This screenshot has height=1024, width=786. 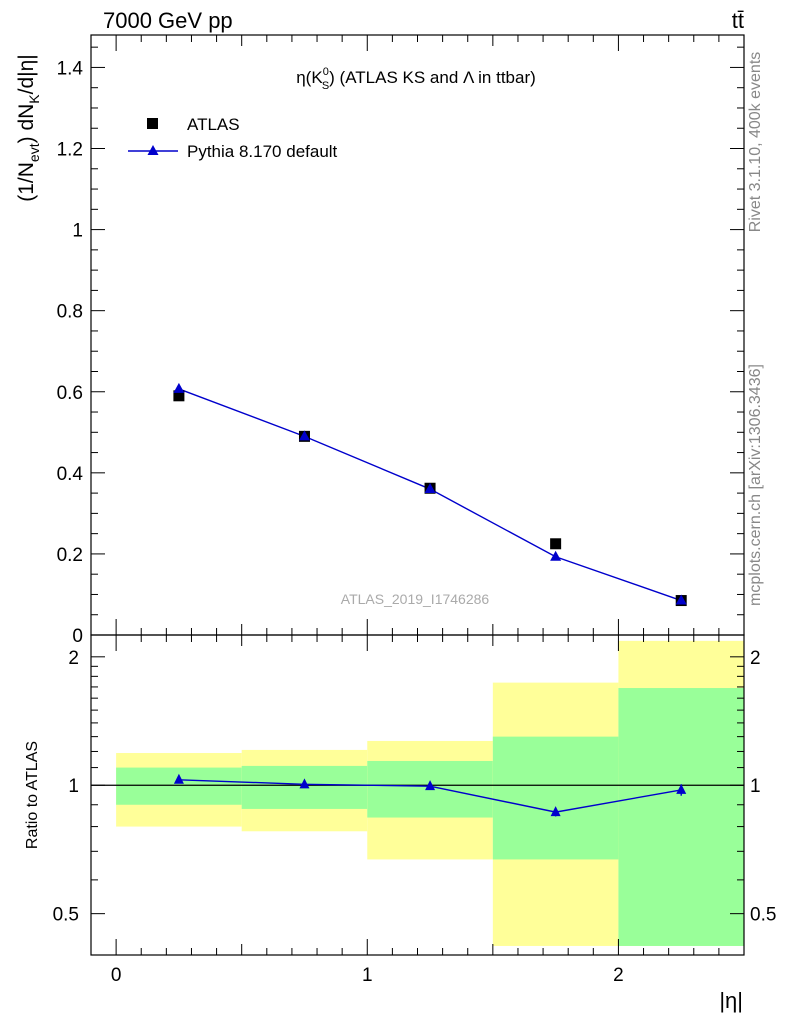 What do you see at coordinates (755, 142) in the screenshot?
I see `rivet-label: Rivet 3.1.10, 400k events` at bounding box center [755, 142].